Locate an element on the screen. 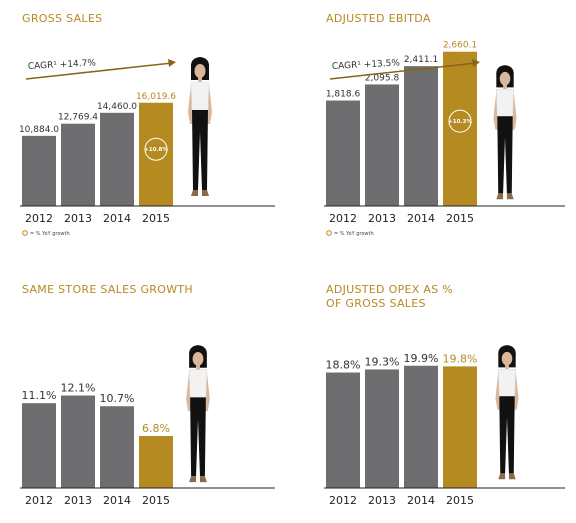  data-label: 12.1% is located at coordinates (78, 388).